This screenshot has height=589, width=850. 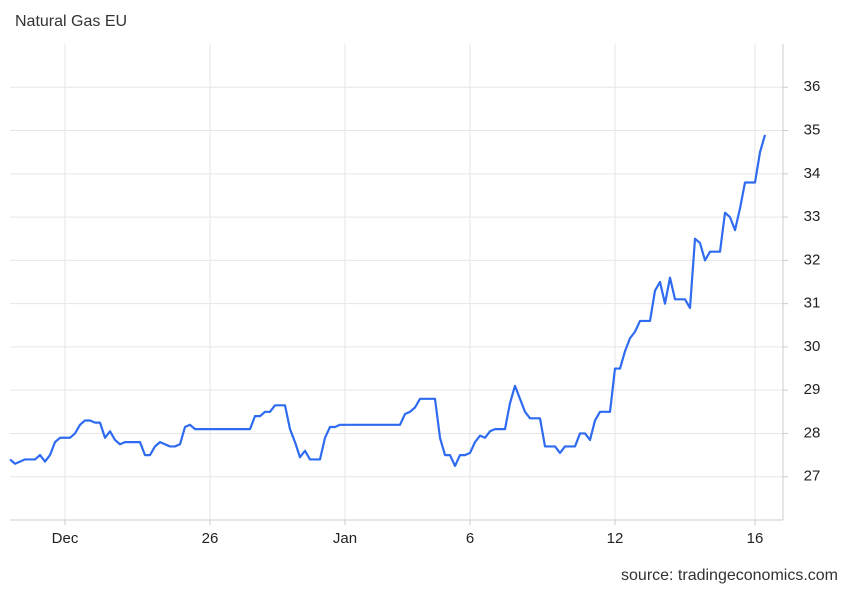 What do you see at coordinates (755, 538) in the screenshot?
I see `x-tick-label: 16` at bounding box center [755, 538].